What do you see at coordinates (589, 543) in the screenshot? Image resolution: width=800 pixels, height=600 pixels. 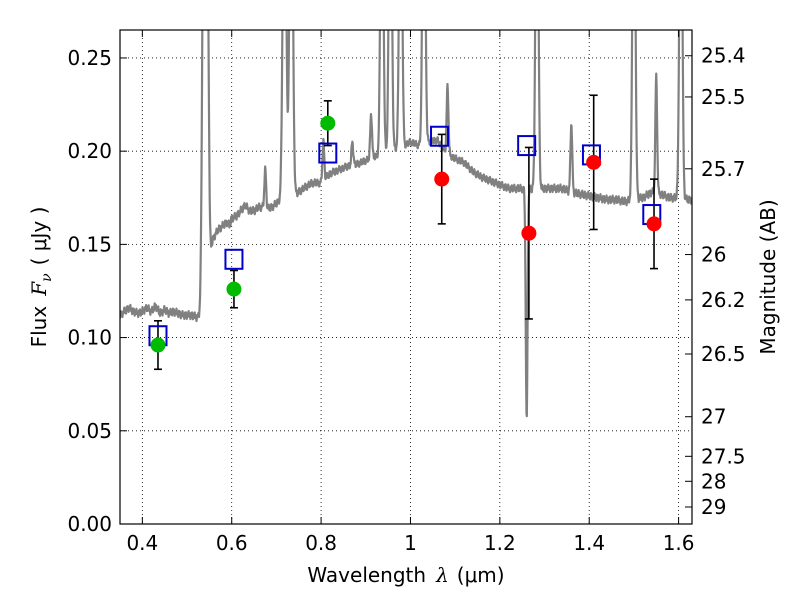 I see `x-tick-label: 1.4` at bounding box center [589, 543].